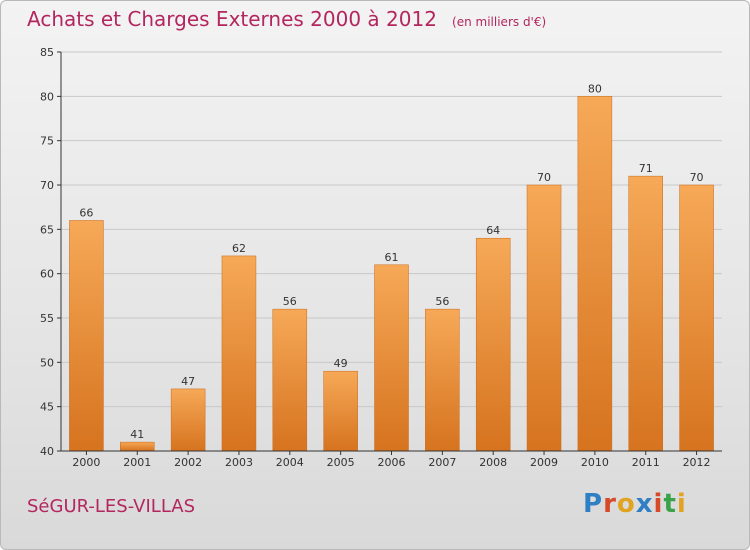 The image size is (750, 550). What do you see at coordinates (47, 229) in the screenshot?
I see `y-tick-label: 65` at bounding box center [47, 229].